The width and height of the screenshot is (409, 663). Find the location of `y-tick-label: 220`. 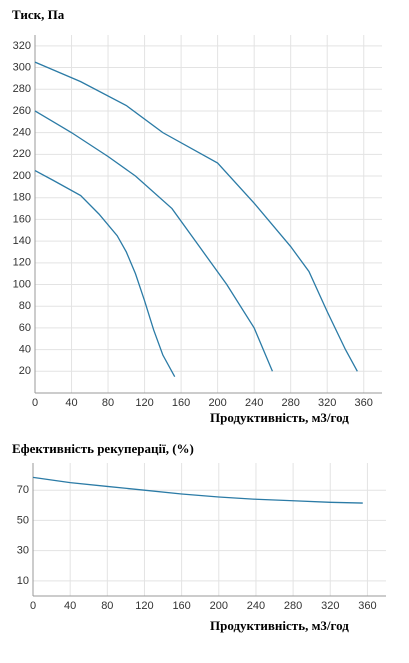

y-tick-label: 220 is located at coordinates (22, 154).